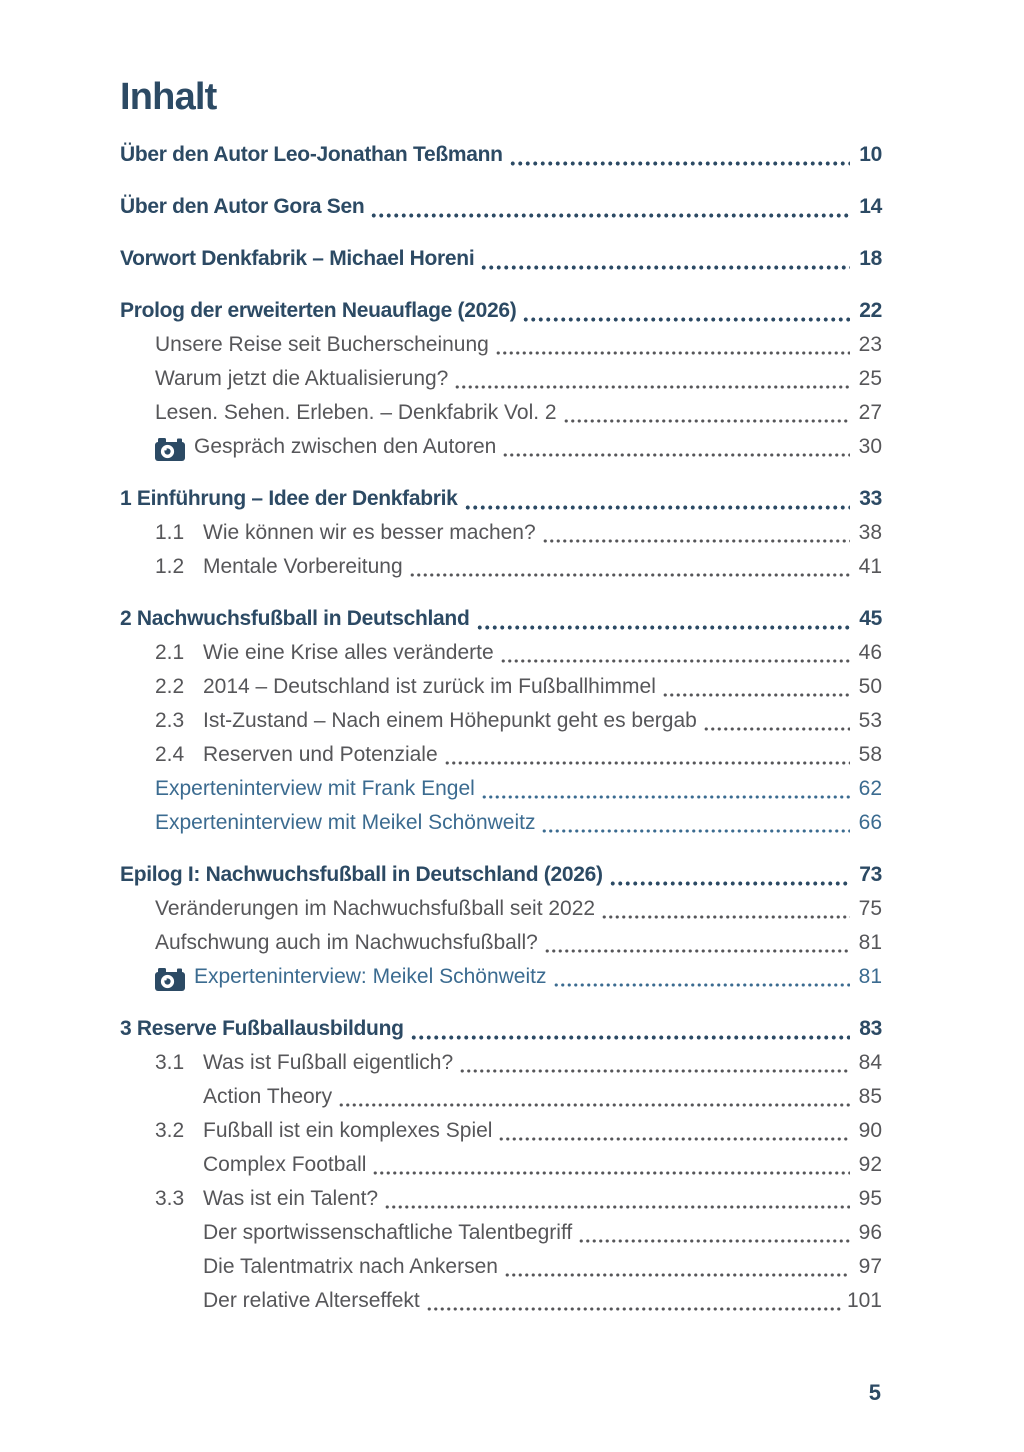  What do you see at coordinates (501, 1165) in the screenshot?
I see `toc-entry: Complex Football 92` at bounding box center [501, 1165].